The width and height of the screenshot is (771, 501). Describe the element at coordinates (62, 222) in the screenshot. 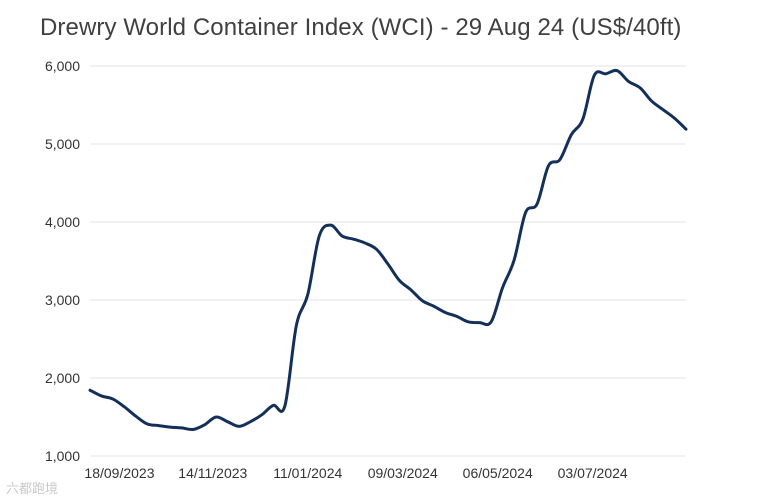

I see `y-tick-label: 4,000` at that location.